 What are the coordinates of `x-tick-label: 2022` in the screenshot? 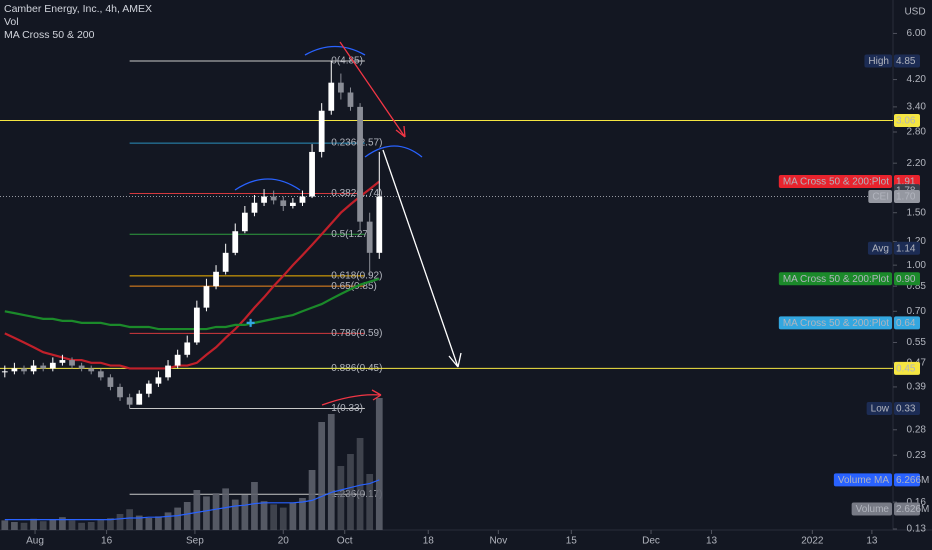 It's located at (812, 541).